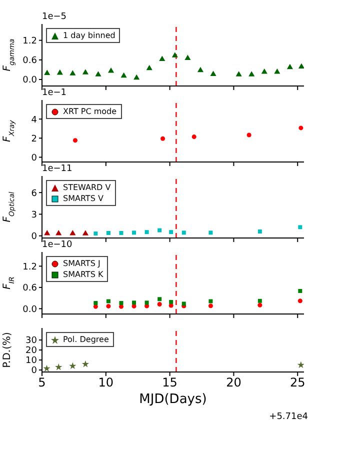  Describe the element at coordinates (173, 400) in the screenshot. I see `x-axis-title: MJD(Days)` at that location.